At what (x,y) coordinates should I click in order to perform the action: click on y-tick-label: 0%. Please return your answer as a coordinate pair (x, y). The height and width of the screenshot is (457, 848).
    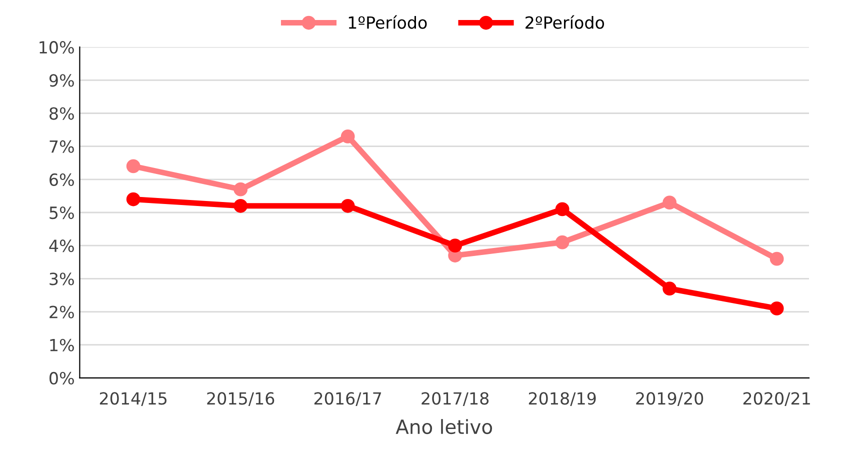
    Looking at the image, I should click on (62, 378).